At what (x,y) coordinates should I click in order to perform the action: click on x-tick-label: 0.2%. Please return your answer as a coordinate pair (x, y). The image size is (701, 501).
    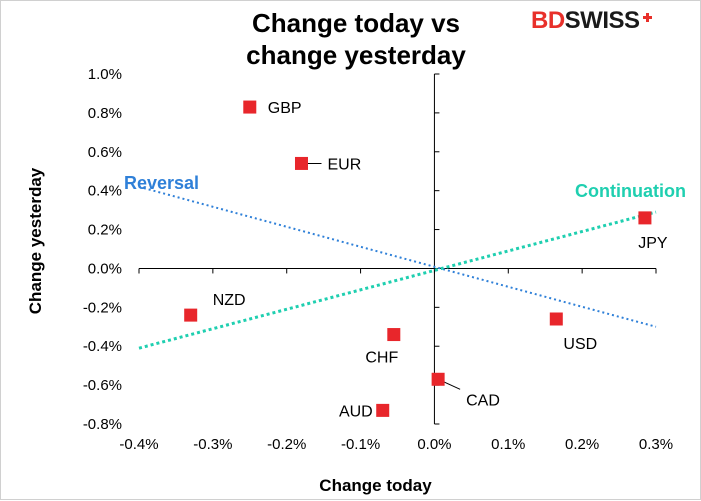
    Looking at the image, I should click on (582, 444).